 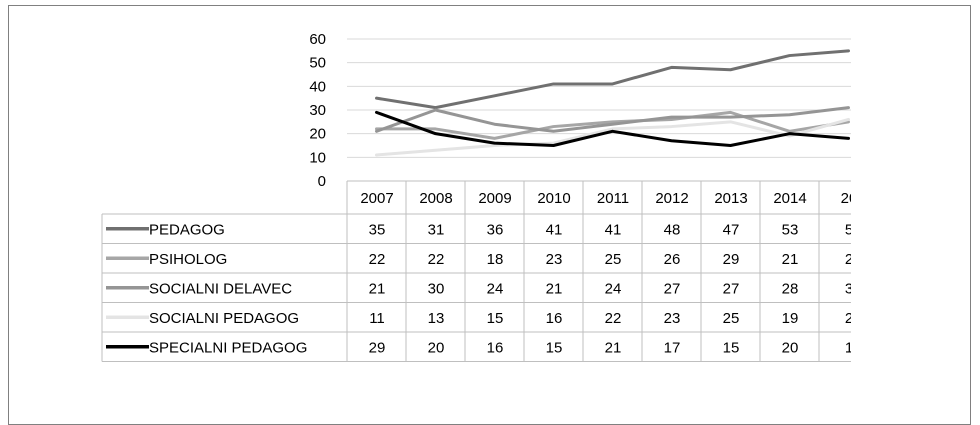 I want to click on data-table-cell: 47, so click(x=731, y=229).